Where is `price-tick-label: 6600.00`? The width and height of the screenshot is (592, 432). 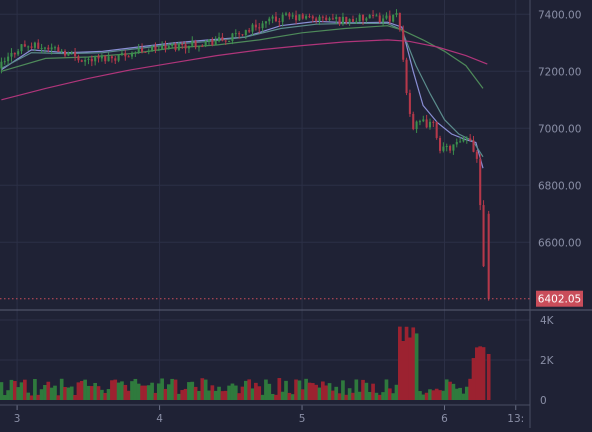
price-tick-label: 6600.00 is located at coordinates (559, 243).